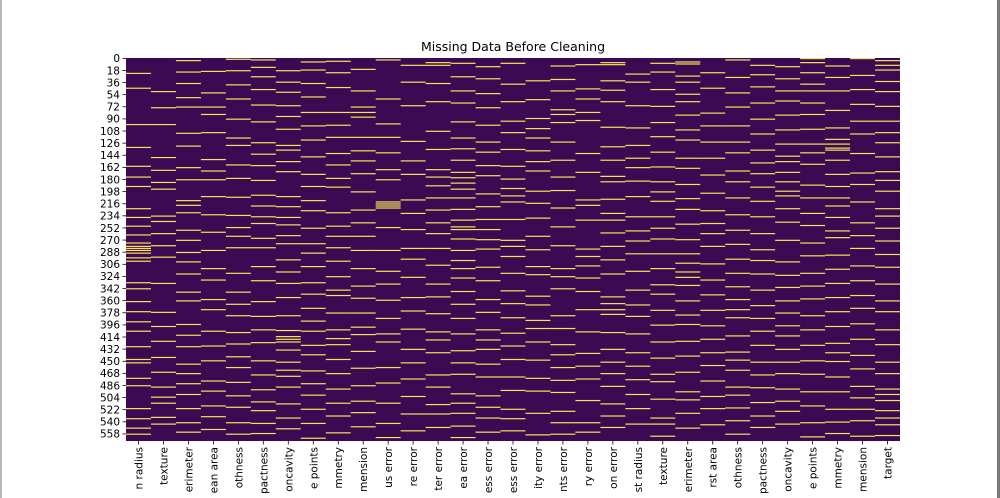  I want to click on x-tick-label: st radius, so click(639, 469).